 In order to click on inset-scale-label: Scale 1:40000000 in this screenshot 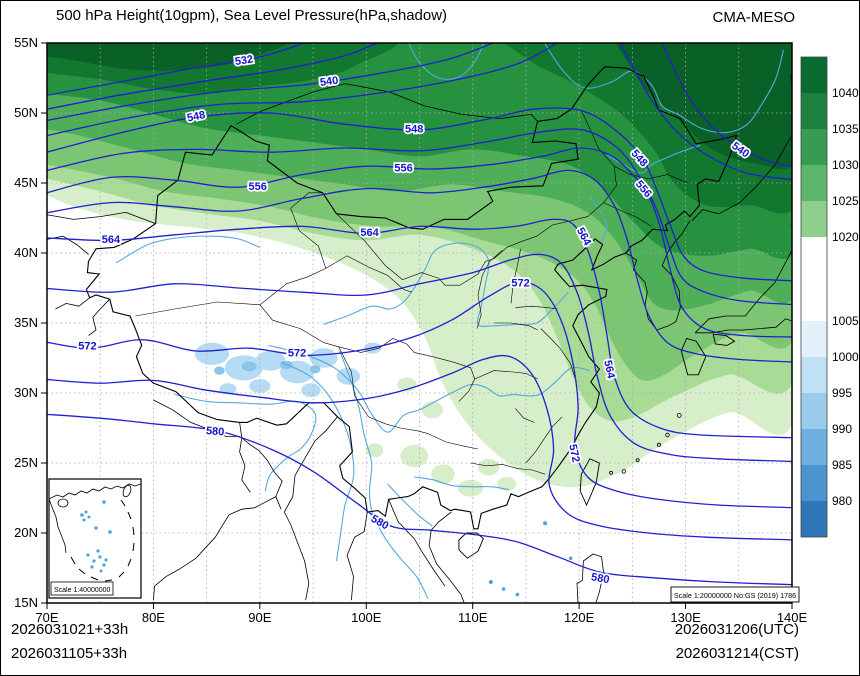, I will do `click(82, 590)`.